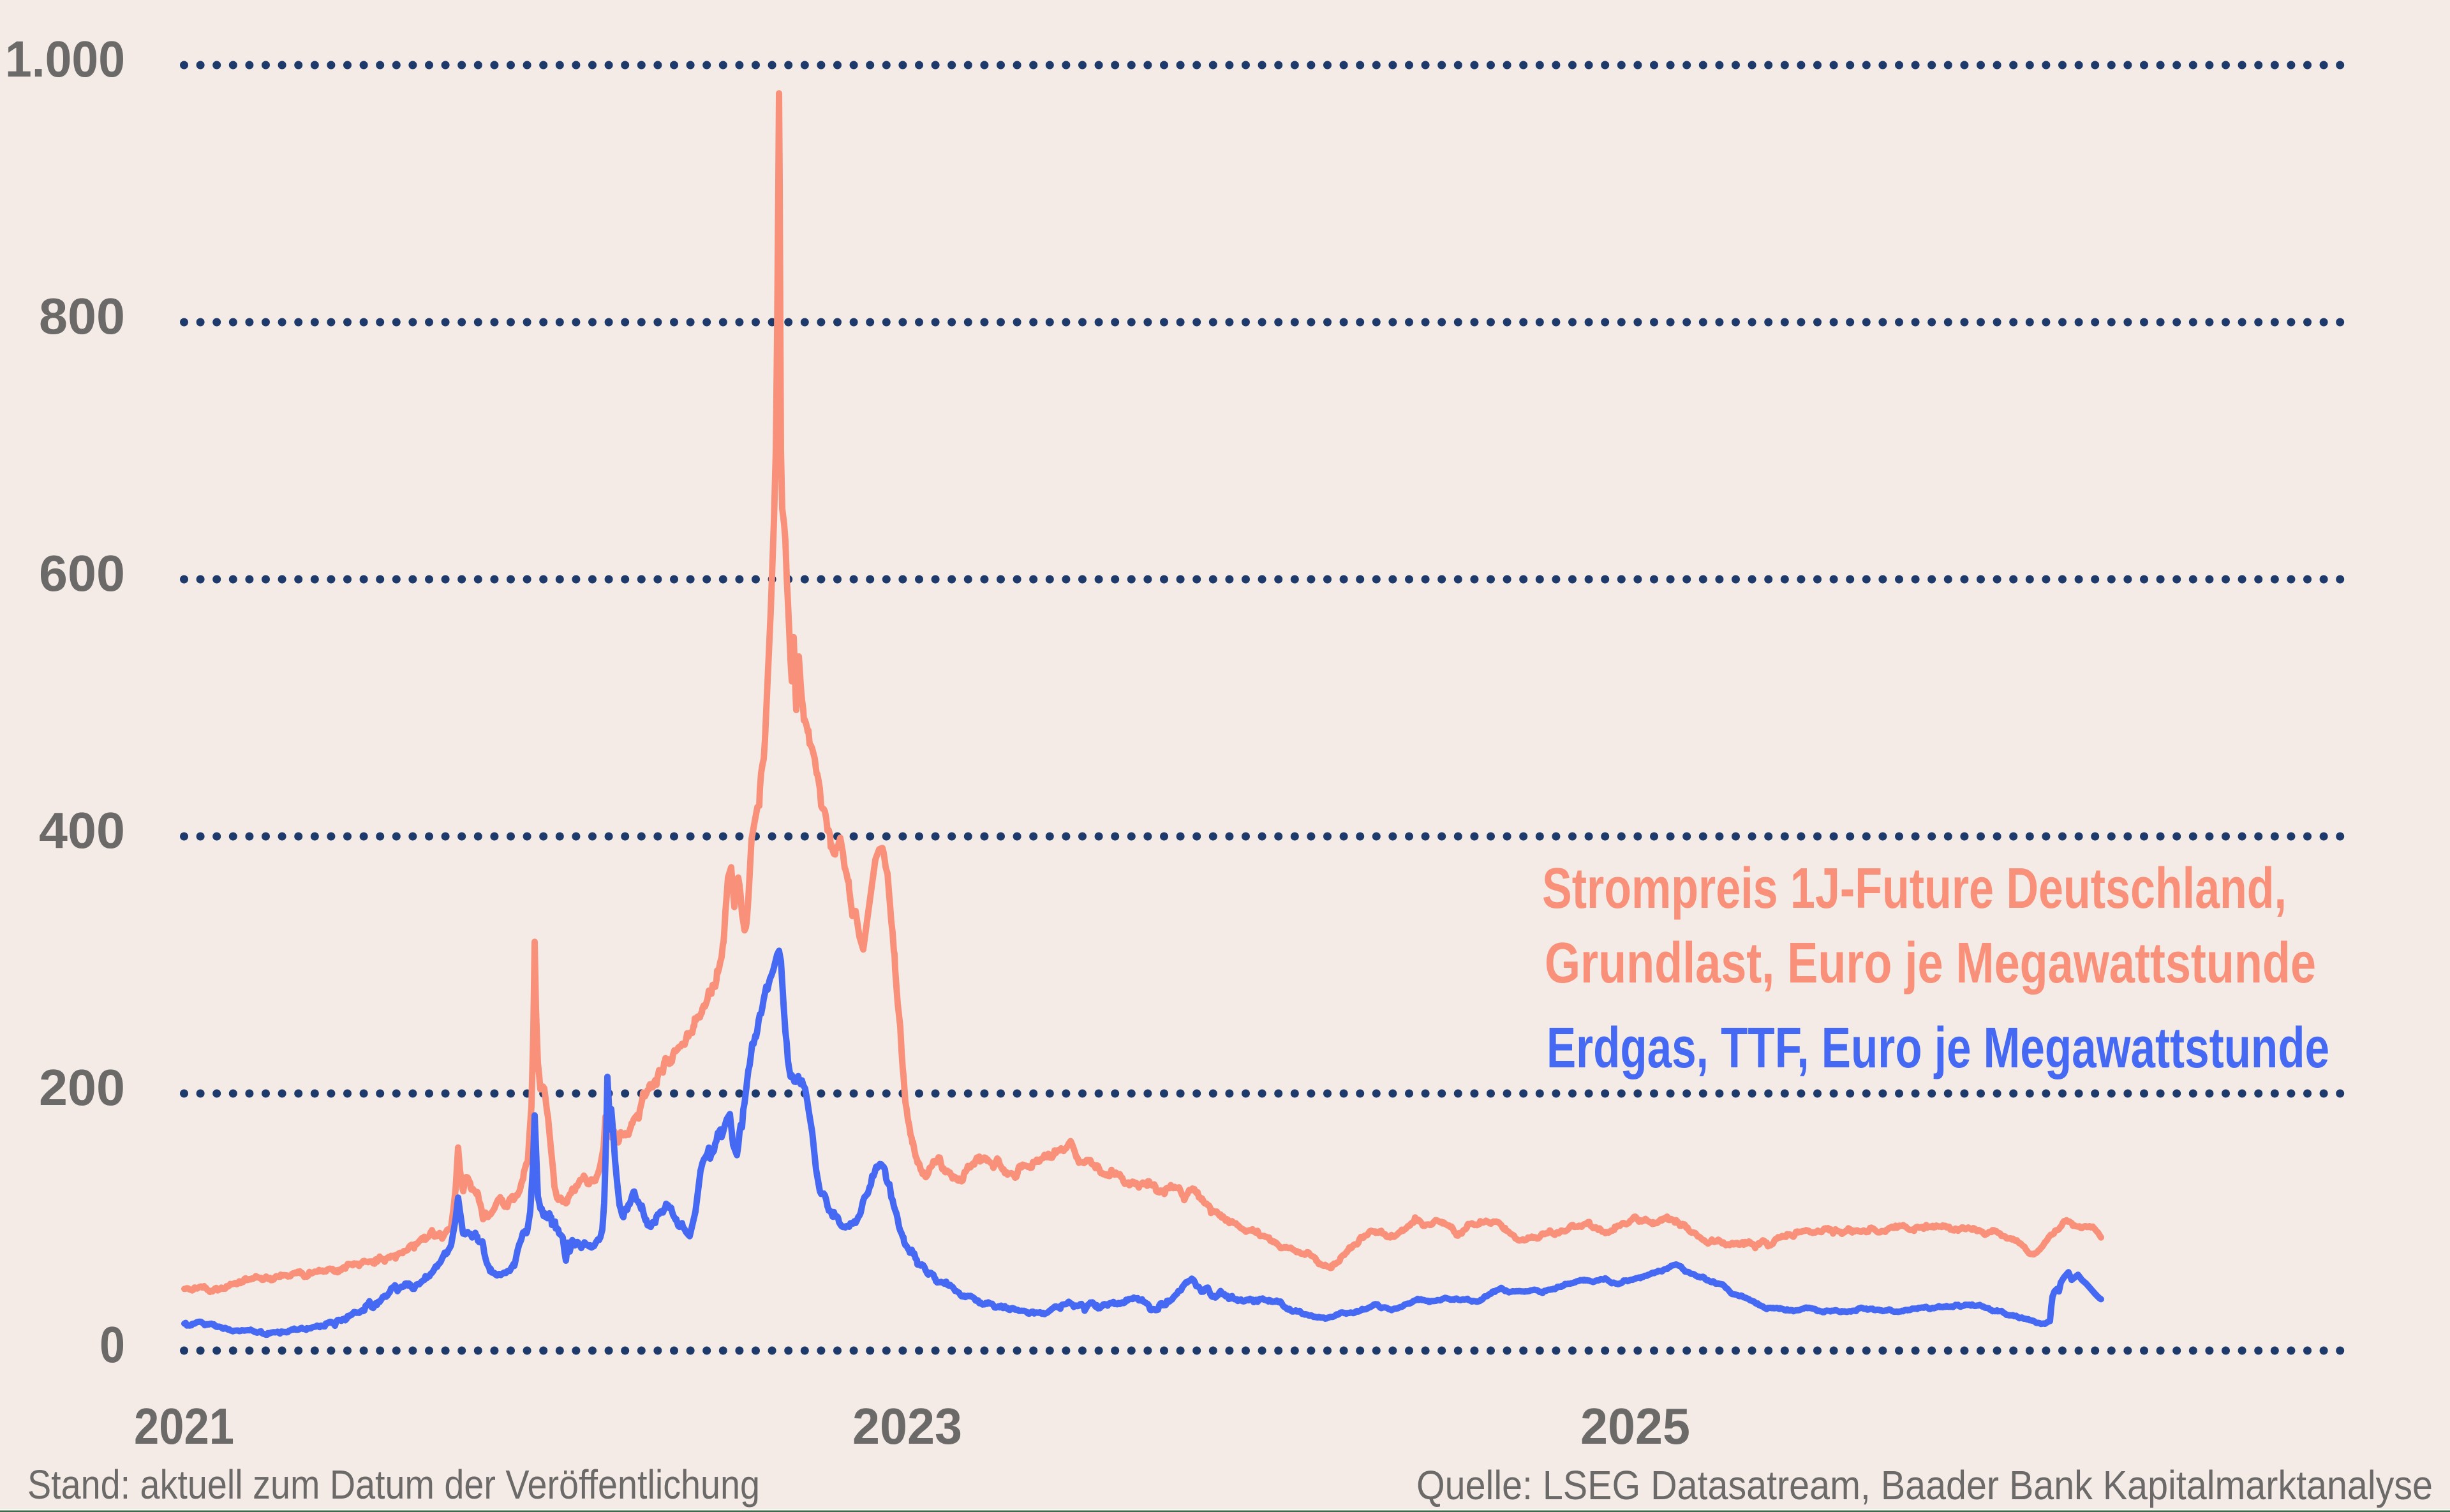  What do you see at coordinates (82, 1087) in the screenshot?
I see `svg-text: 200` at bounding box center [82, 1087].